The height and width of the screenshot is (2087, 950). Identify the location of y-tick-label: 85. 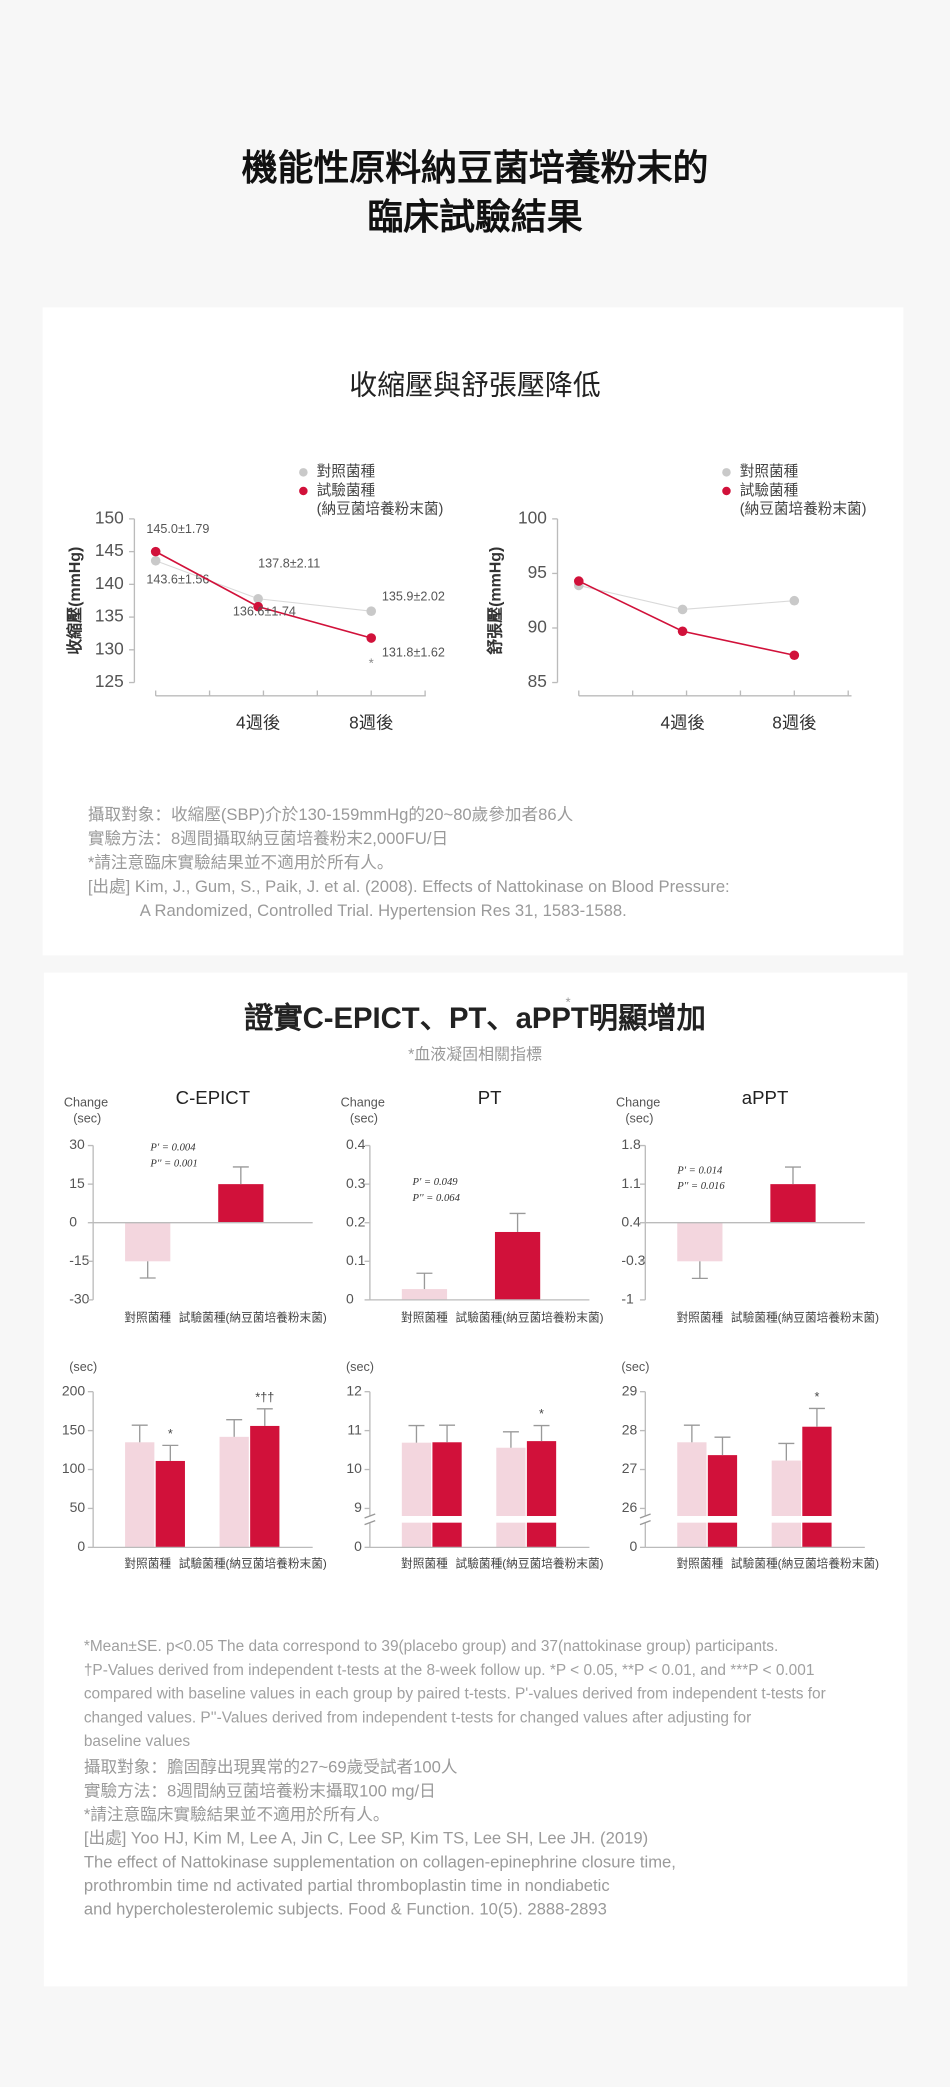
(537, 681).